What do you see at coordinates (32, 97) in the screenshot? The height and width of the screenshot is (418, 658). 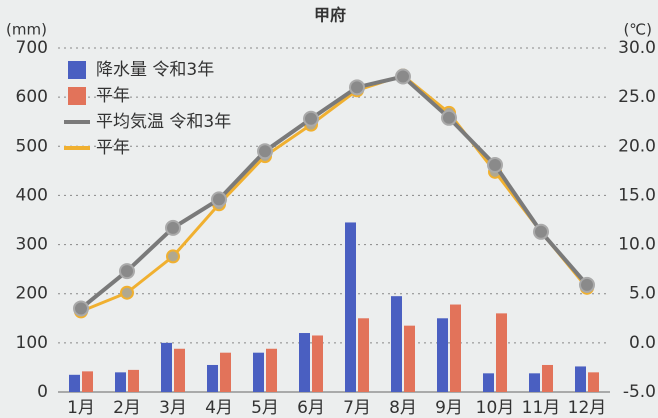 I see `y-tick-label: 600` at bounding box center [32, 97].